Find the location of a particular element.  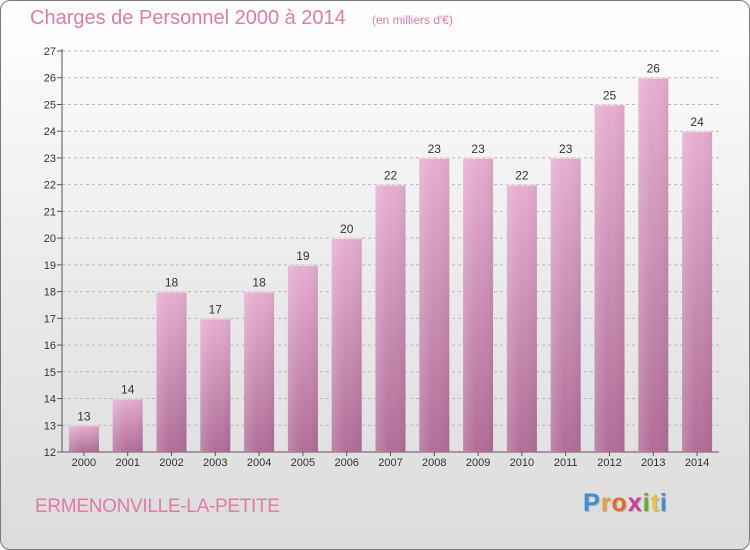

logo-letter: r is located at coordinates (606, 503).